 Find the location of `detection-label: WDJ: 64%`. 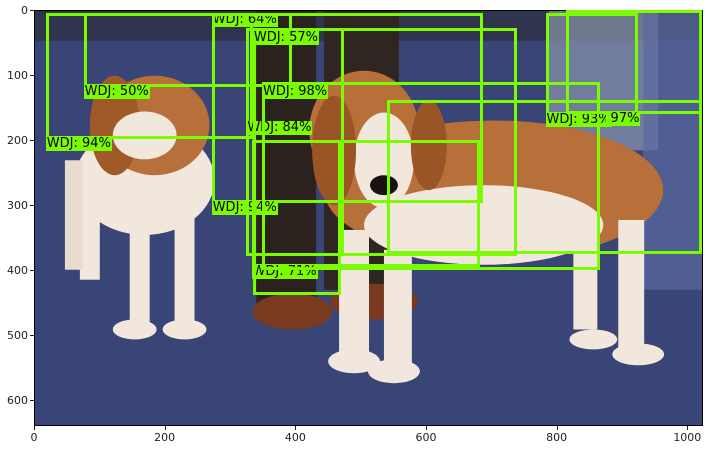

detection-label: WDJ: 64% is located at coordinates (244, 20).